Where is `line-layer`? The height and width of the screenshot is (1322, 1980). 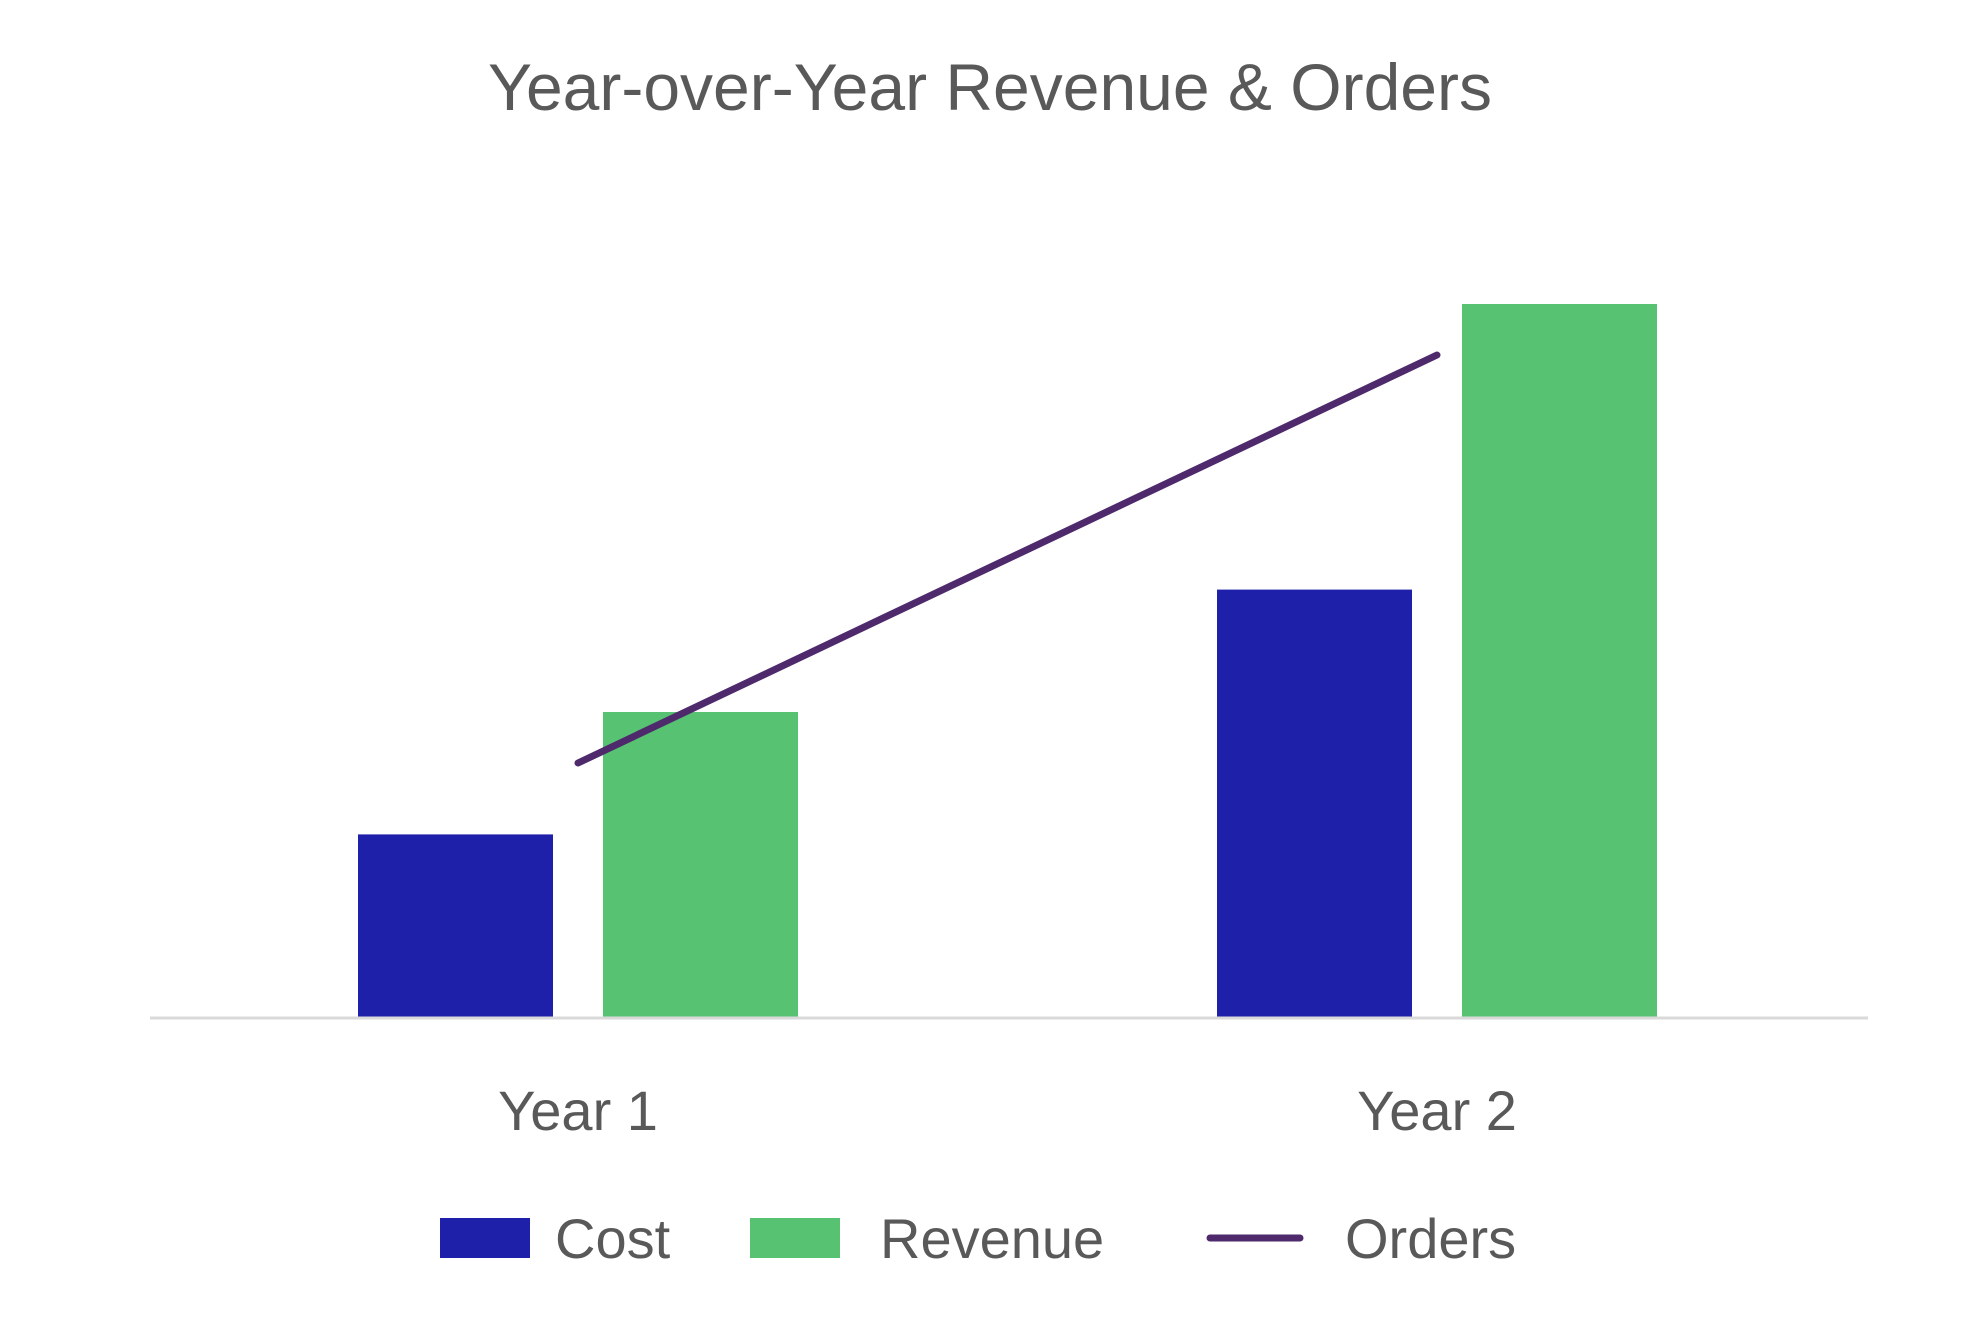 line-layer is located at coordinates (1007, 559).